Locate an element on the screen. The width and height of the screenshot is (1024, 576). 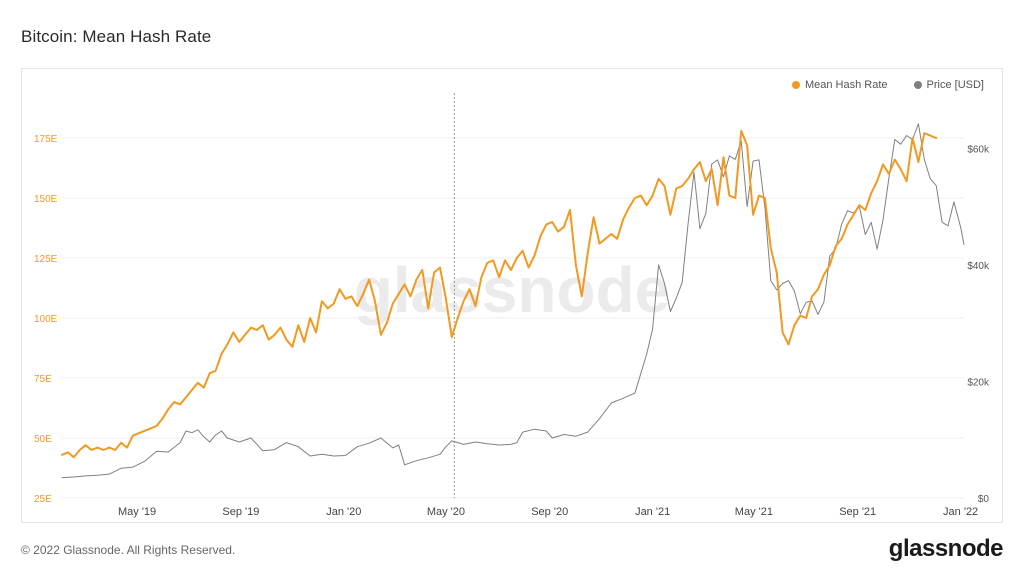
x-tick-label: Jan '20 is located at coordinates (343, 512).